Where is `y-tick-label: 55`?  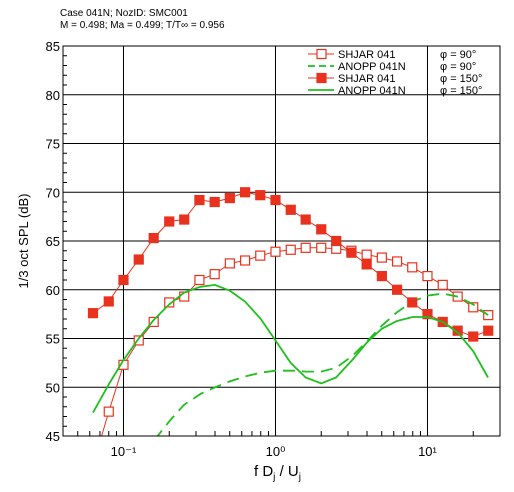 y-tick-label: 55 is located at coordinates (53, 339).